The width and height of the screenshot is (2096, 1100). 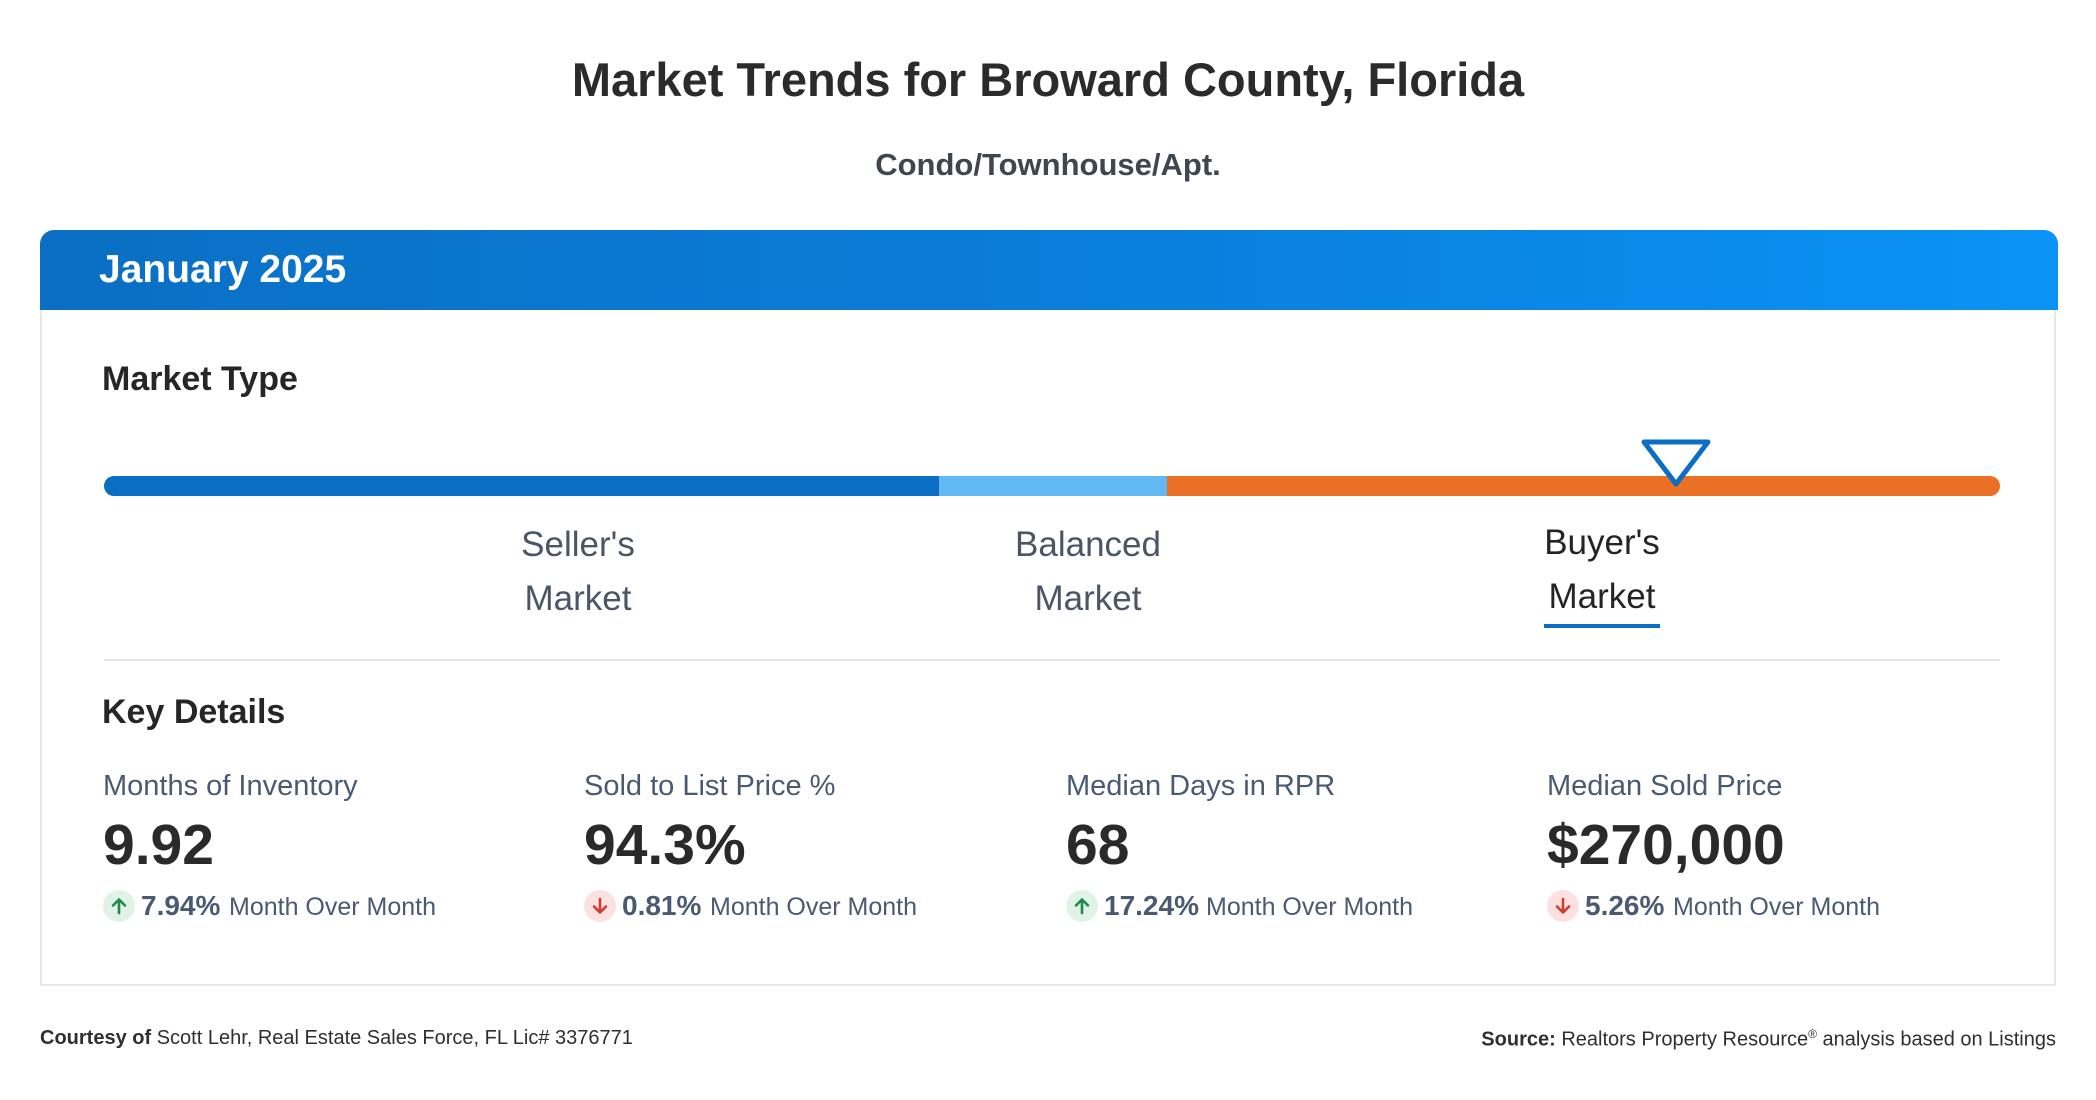 What do you see at coordinates (1048, 164) in the screenshot?
I see `page-subtitle: Condo/Townhouse/Apt.` at bounding box center [1048, 164].